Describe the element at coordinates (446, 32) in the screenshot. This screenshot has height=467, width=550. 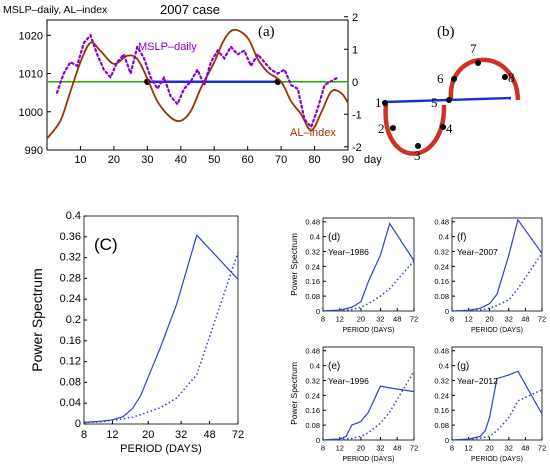
I see `panel-b-letter: (b)` at that location.